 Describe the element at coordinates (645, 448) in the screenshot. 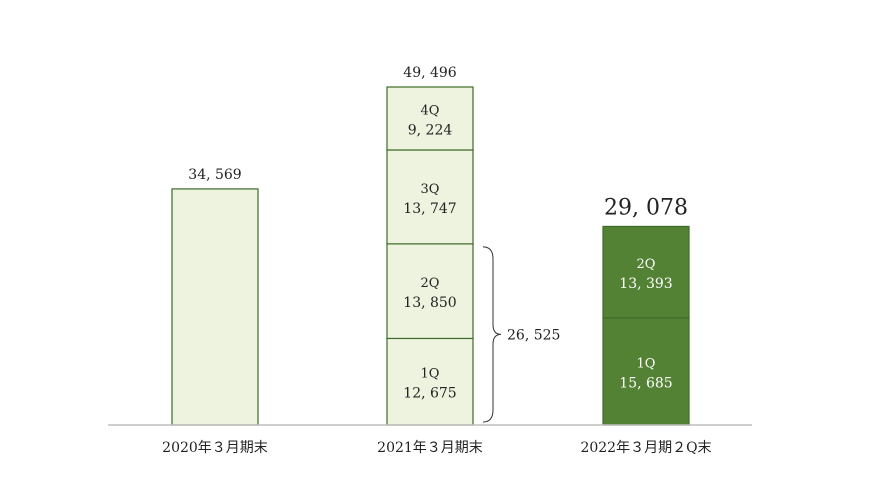

I see `category-label: 2022年３月期２Q末` at that location.